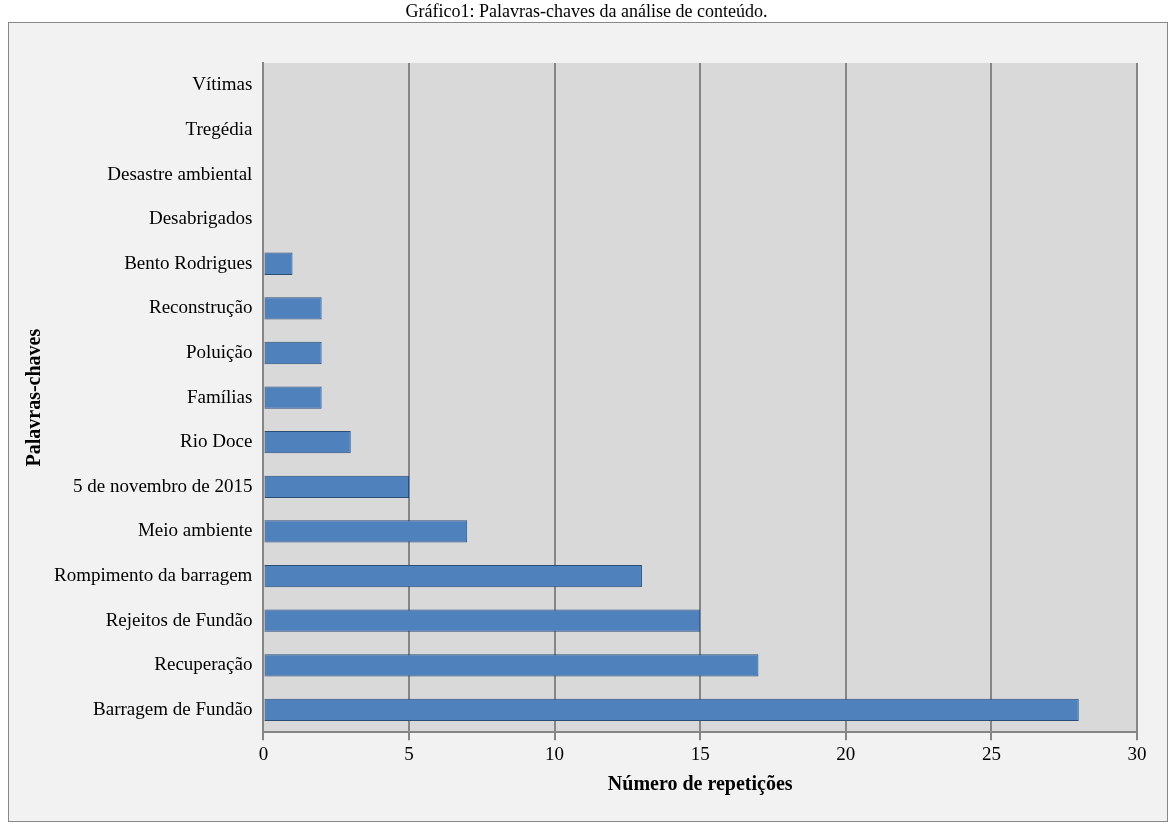  What do you see at coordinates (991, 753) in the screenshot?
I see `x-tick-label: 25` at bounding box center [991, 753].